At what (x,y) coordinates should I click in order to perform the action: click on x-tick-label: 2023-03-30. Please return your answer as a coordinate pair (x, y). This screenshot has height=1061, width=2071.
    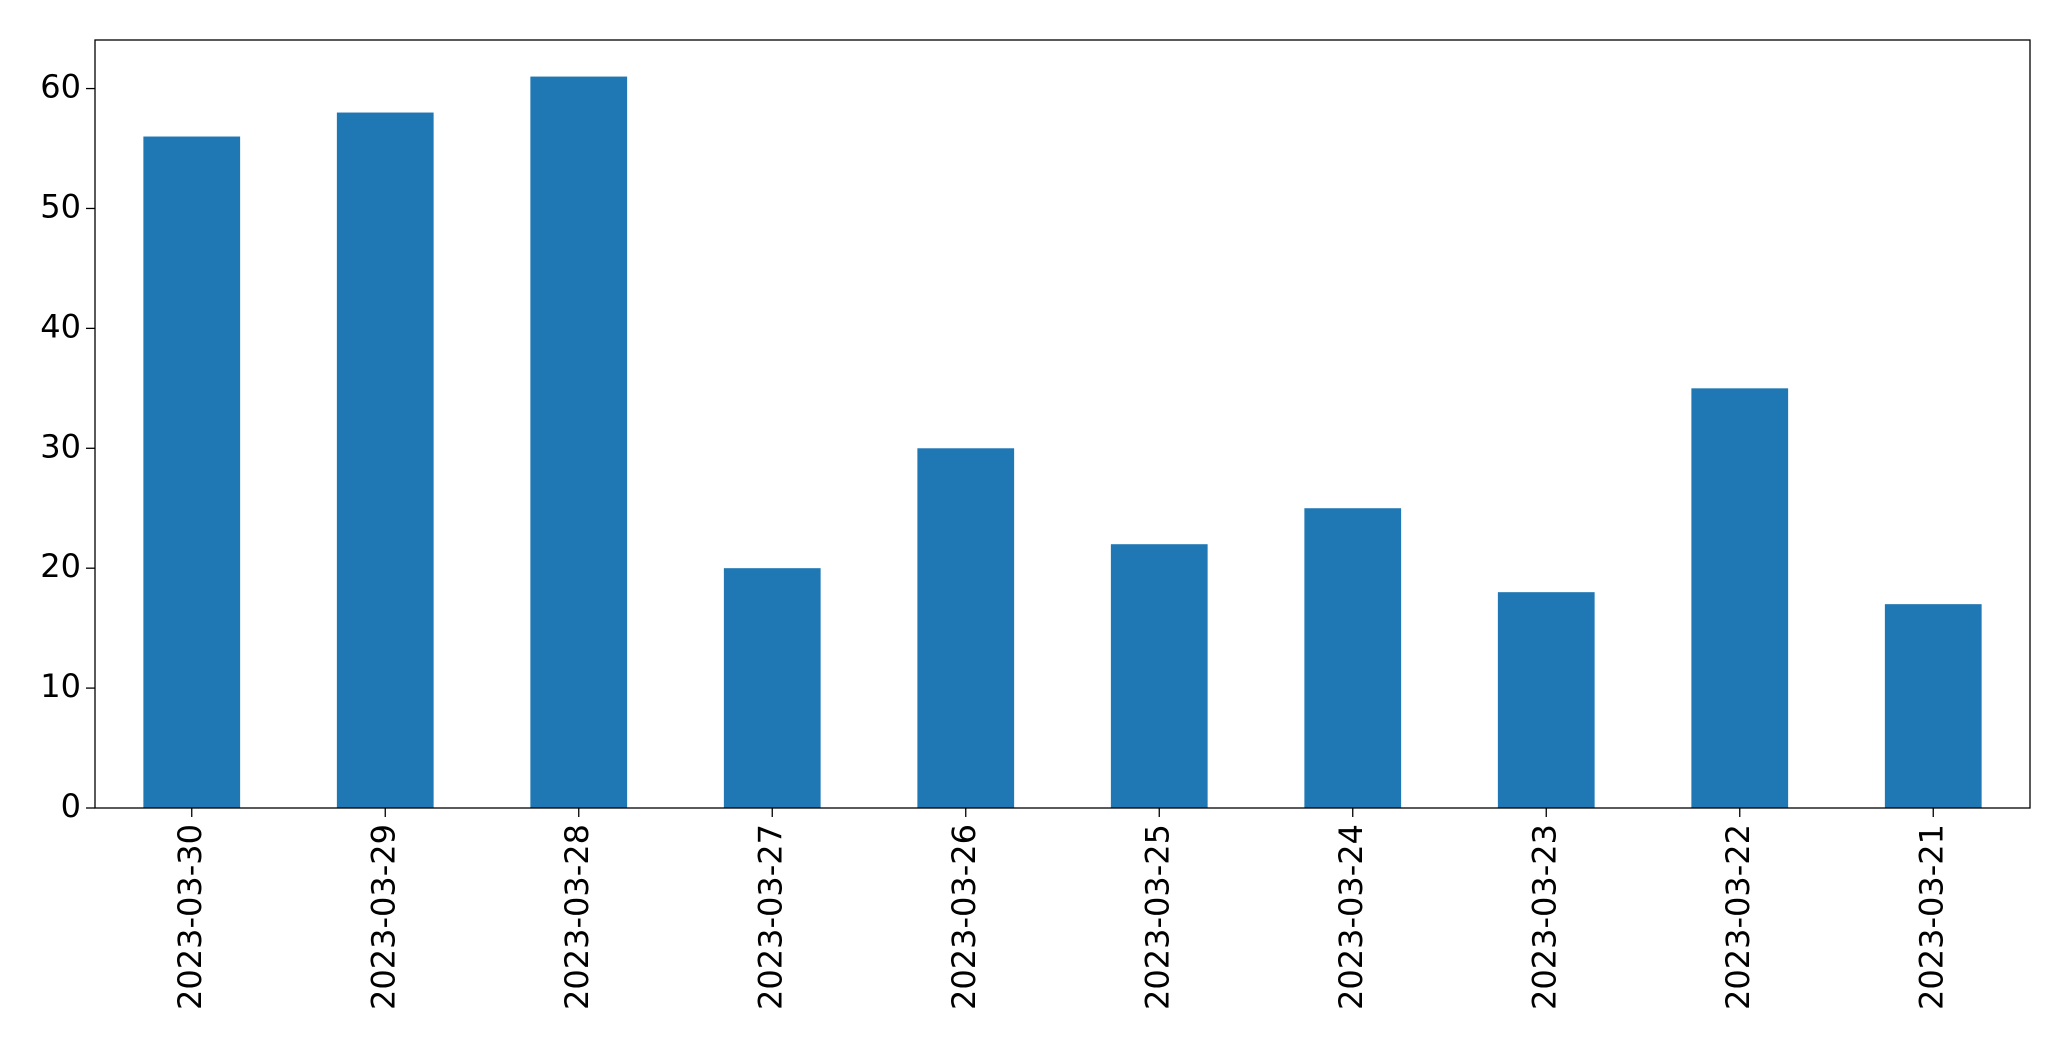
    Looking at the image, I should click on (190, 917).